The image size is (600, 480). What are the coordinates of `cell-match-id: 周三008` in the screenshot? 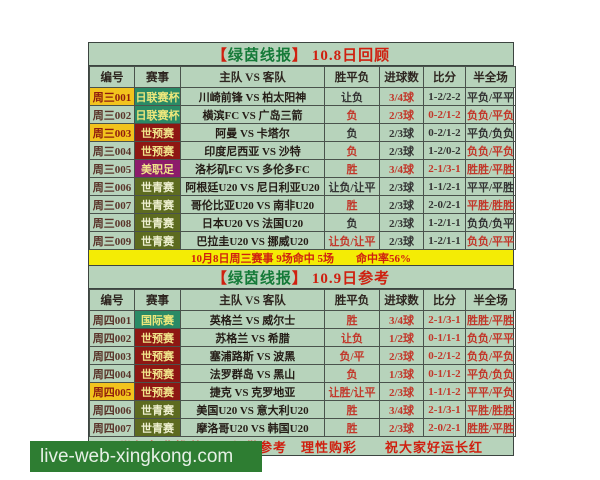 It's located at (112, 222).